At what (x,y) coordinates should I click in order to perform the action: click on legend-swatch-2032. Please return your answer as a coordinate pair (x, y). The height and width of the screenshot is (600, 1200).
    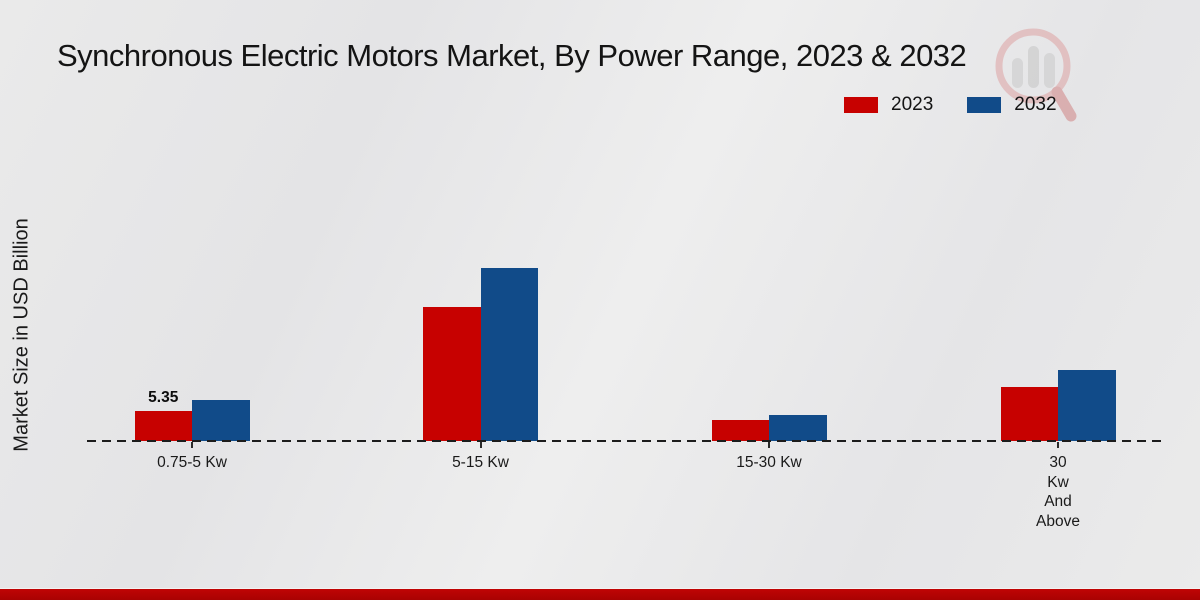
    Looking at the image, I should click on (984, 105).